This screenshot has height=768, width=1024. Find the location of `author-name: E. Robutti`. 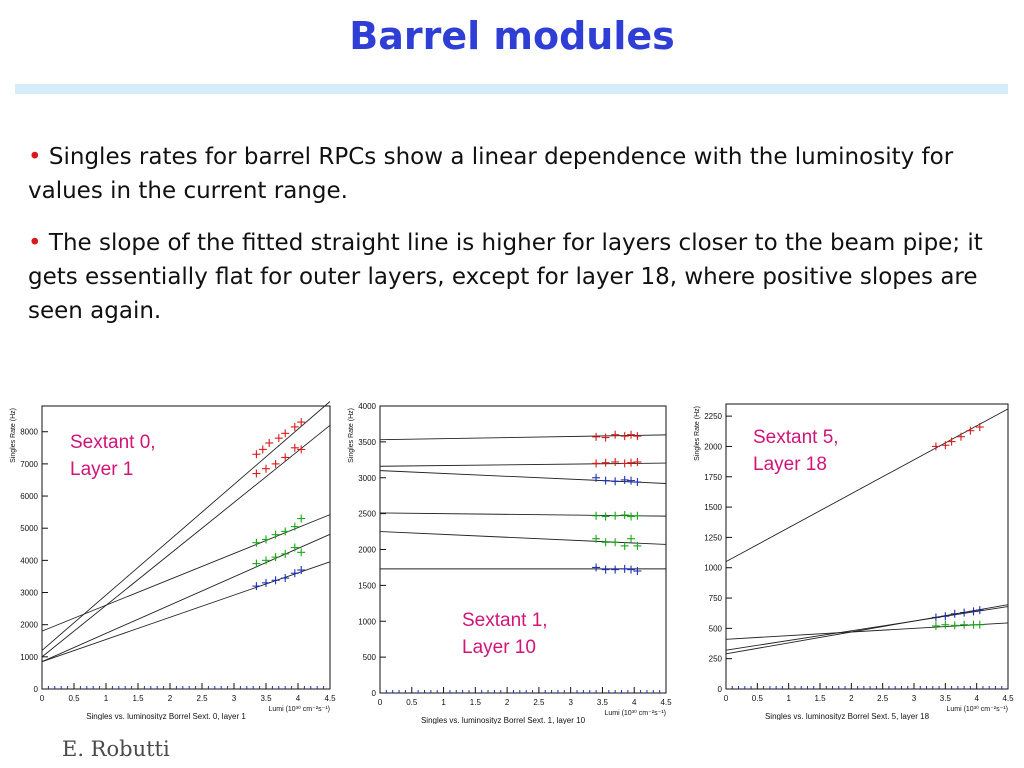

author-name: E. Robutti is located at coordinates (116, 749).